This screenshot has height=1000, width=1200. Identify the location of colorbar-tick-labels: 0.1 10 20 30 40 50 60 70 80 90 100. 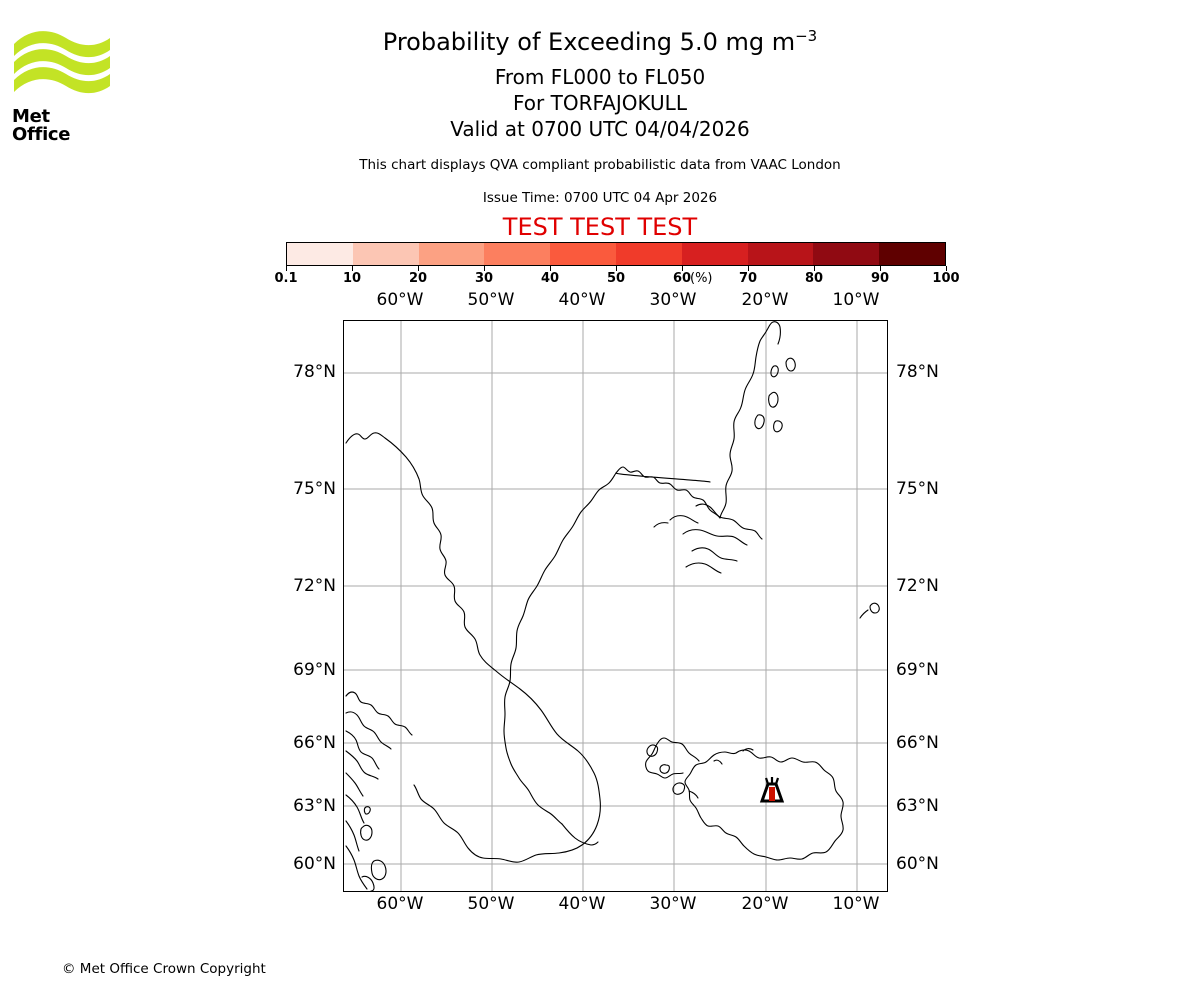
(616, 279).